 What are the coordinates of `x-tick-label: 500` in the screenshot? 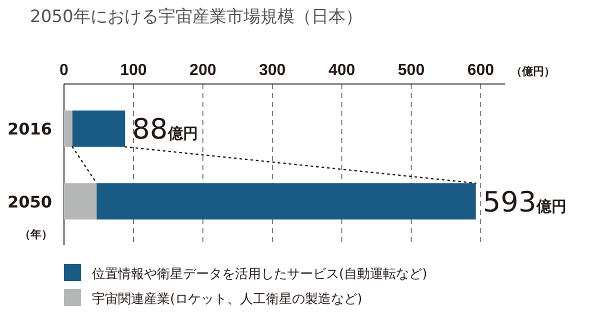 It's located at (411, 70).